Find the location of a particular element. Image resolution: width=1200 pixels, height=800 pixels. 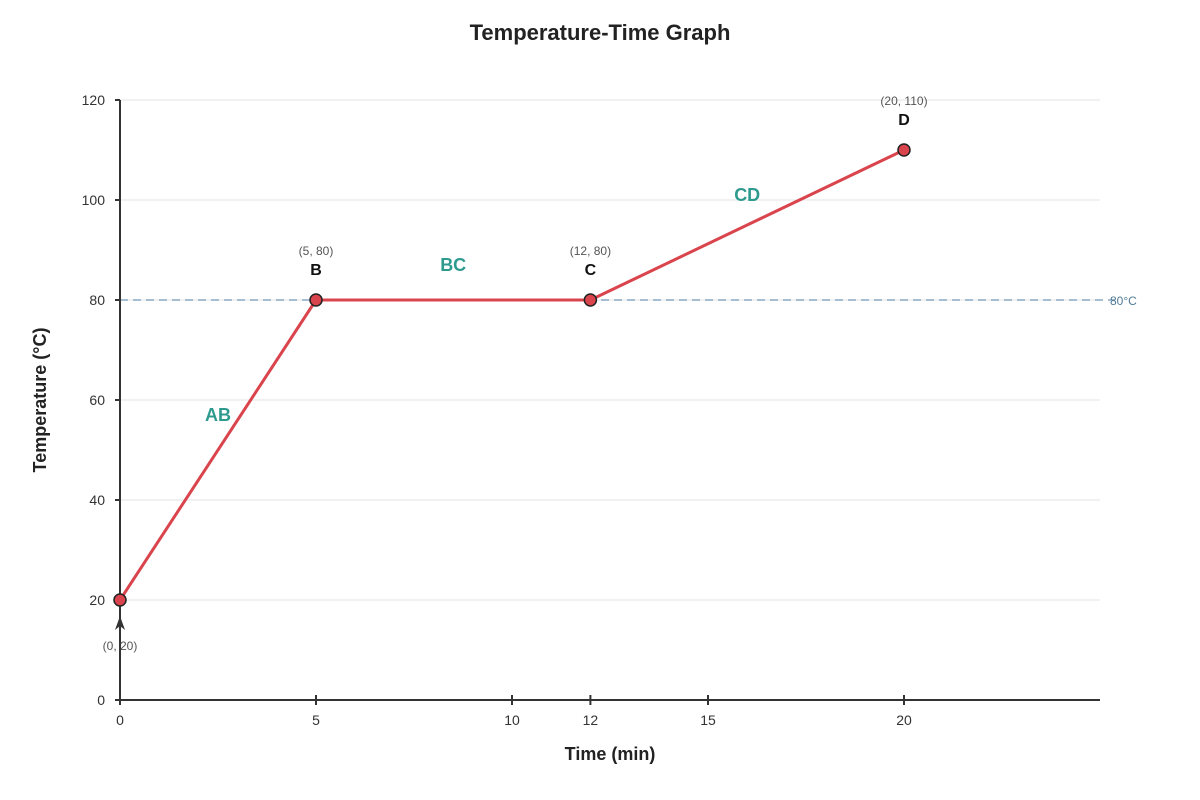

y-tick-label: 80 is located at coordinates (97, 300).